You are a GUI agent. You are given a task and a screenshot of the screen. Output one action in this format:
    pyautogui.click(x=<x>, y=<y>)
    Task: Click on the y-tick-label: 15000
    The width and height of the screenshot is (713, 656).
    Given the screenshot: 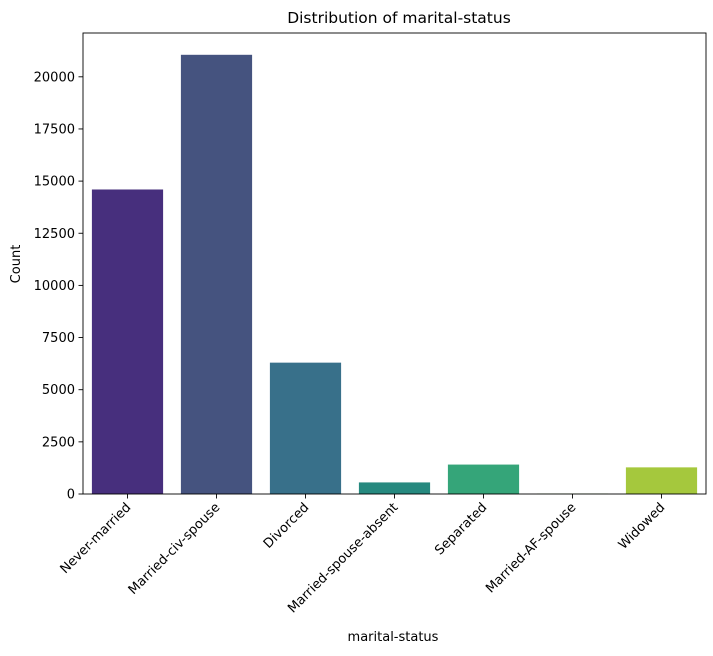 What is the action you would take?
    pyautogui.click(x=54, y=182)
    